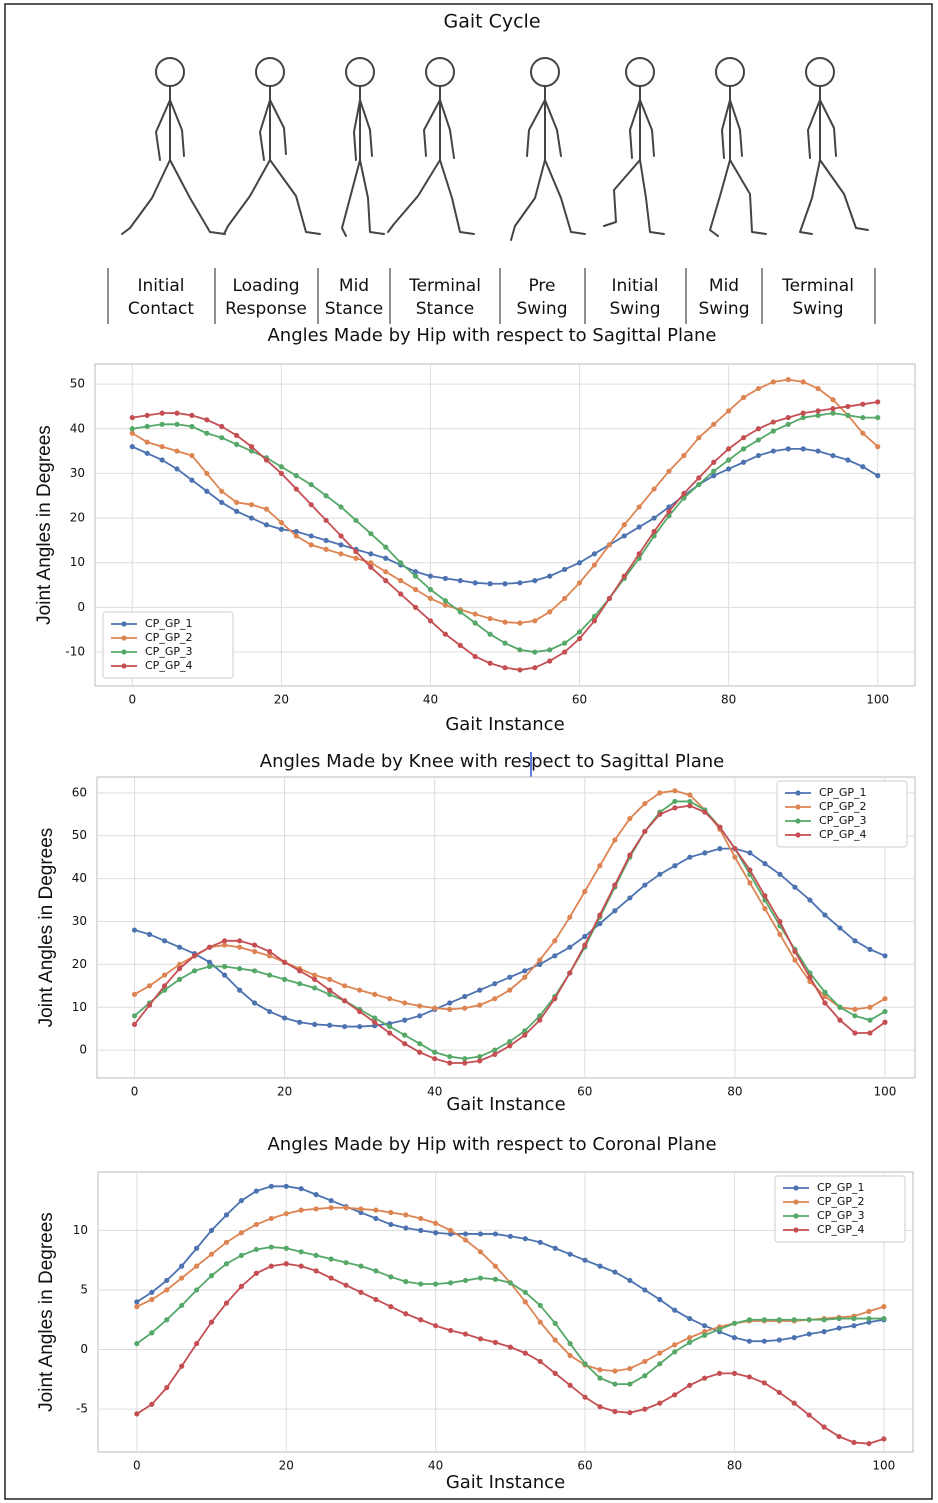  I want to click on phase-label: Response, so click(266, 309).